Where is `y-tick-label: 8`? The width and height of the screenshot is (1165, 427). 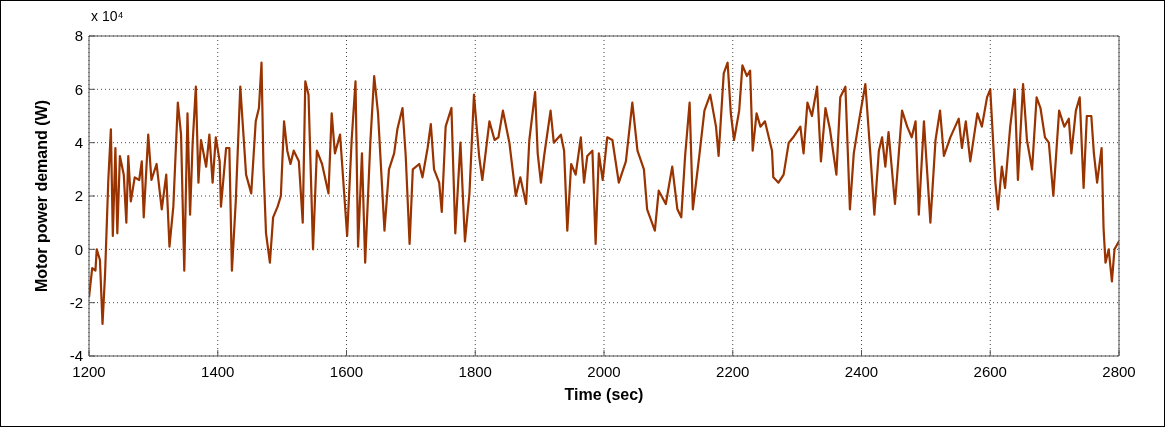
y-tick-label: 8 is located at coordinates (78, 36).